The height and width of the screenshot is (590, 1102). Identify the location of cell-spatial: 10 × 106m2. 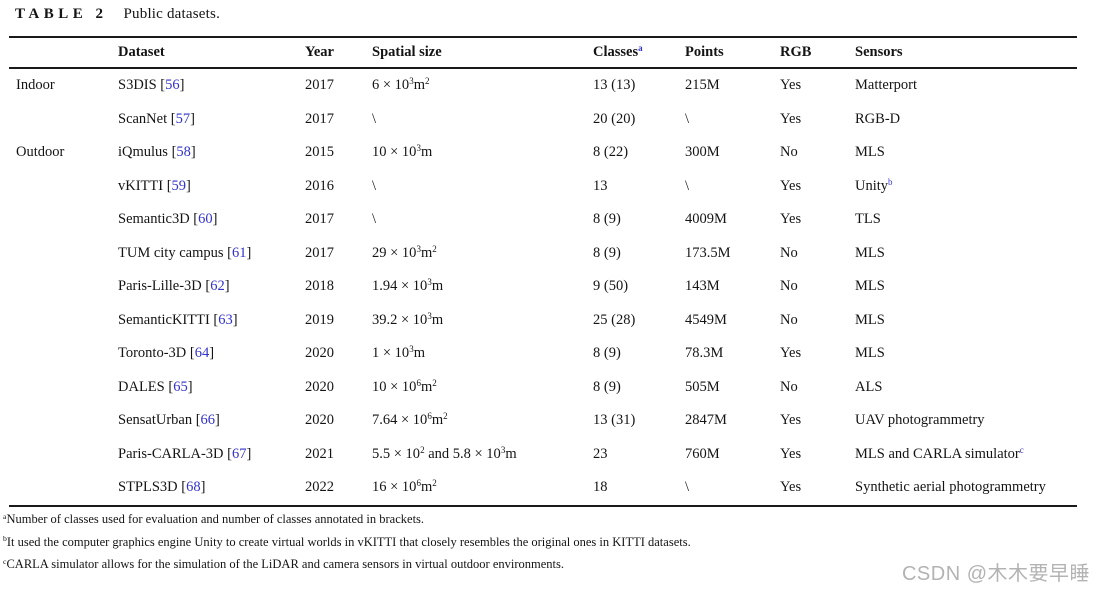
(404, 386).